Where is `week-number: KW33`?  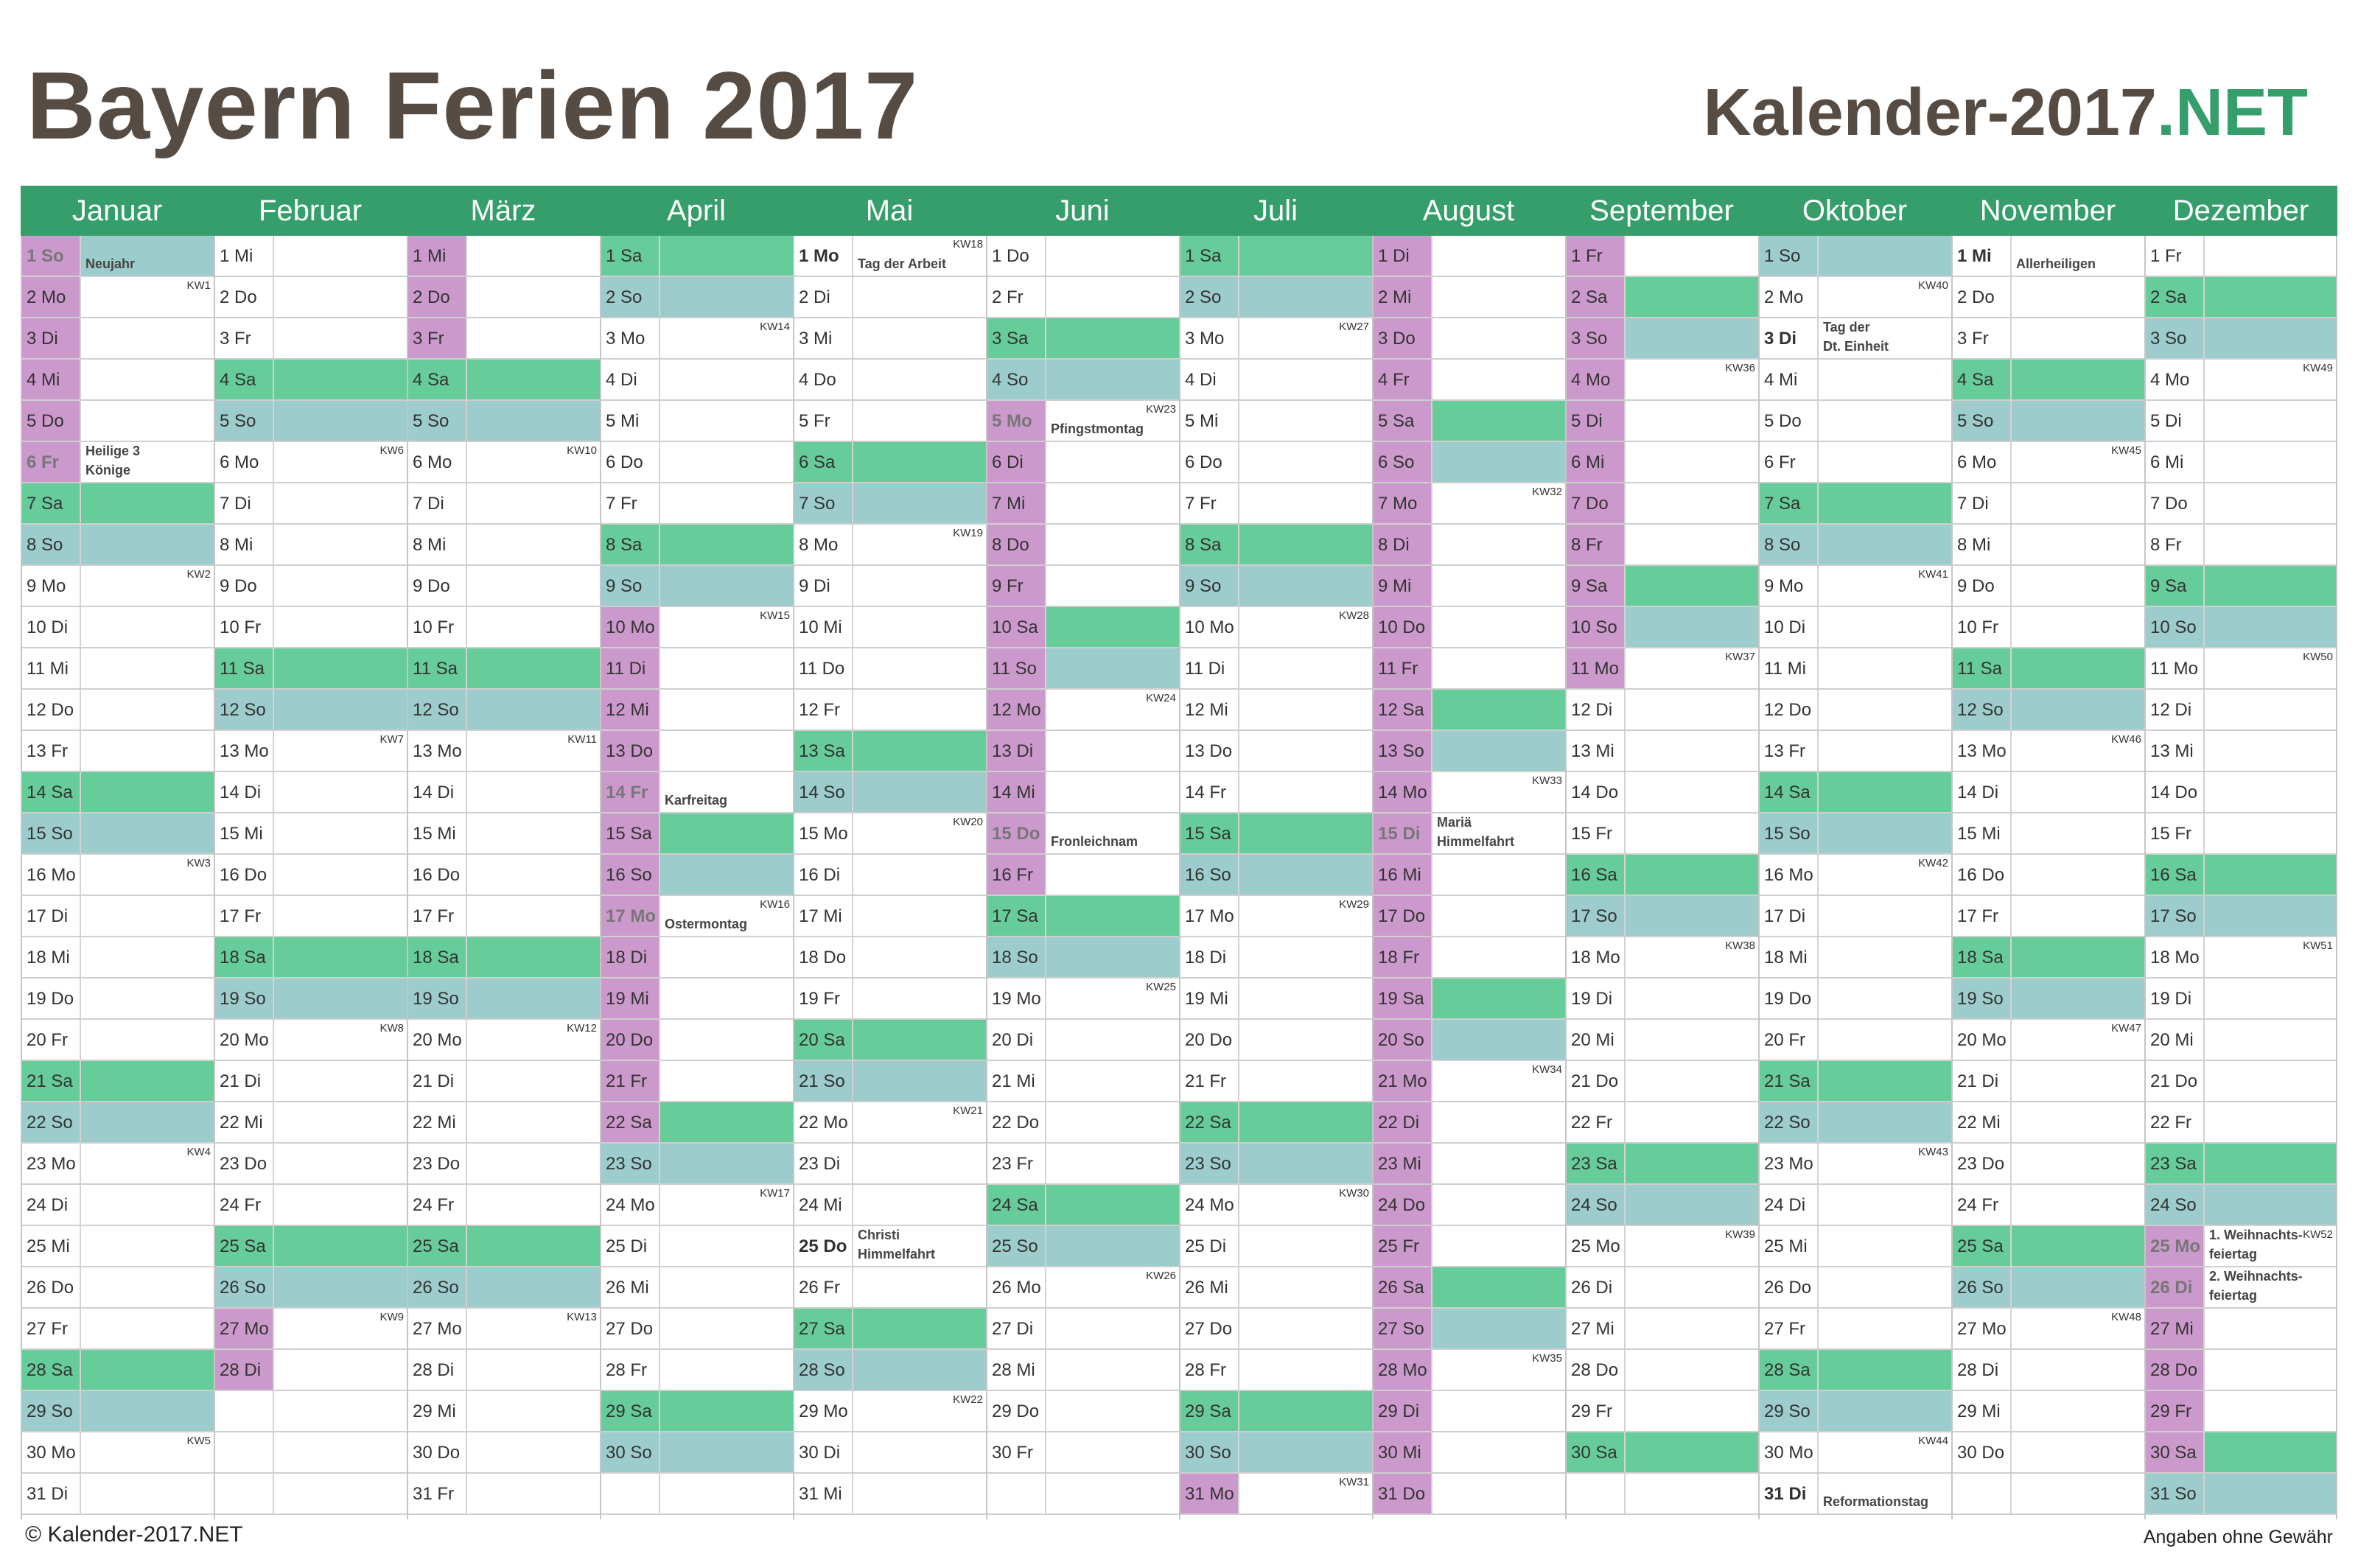
week-number: KW33 is located at coordinates (1547, 780).